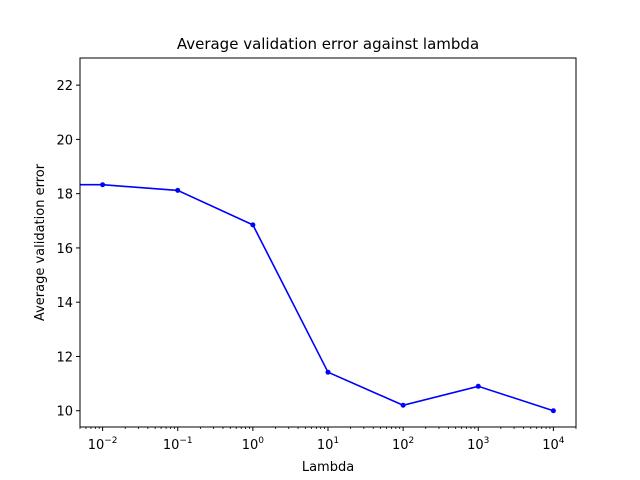 This screenshot has width=640, height=480. I want to click on chart-title: Average validation error against lambda, so click(328, 44).